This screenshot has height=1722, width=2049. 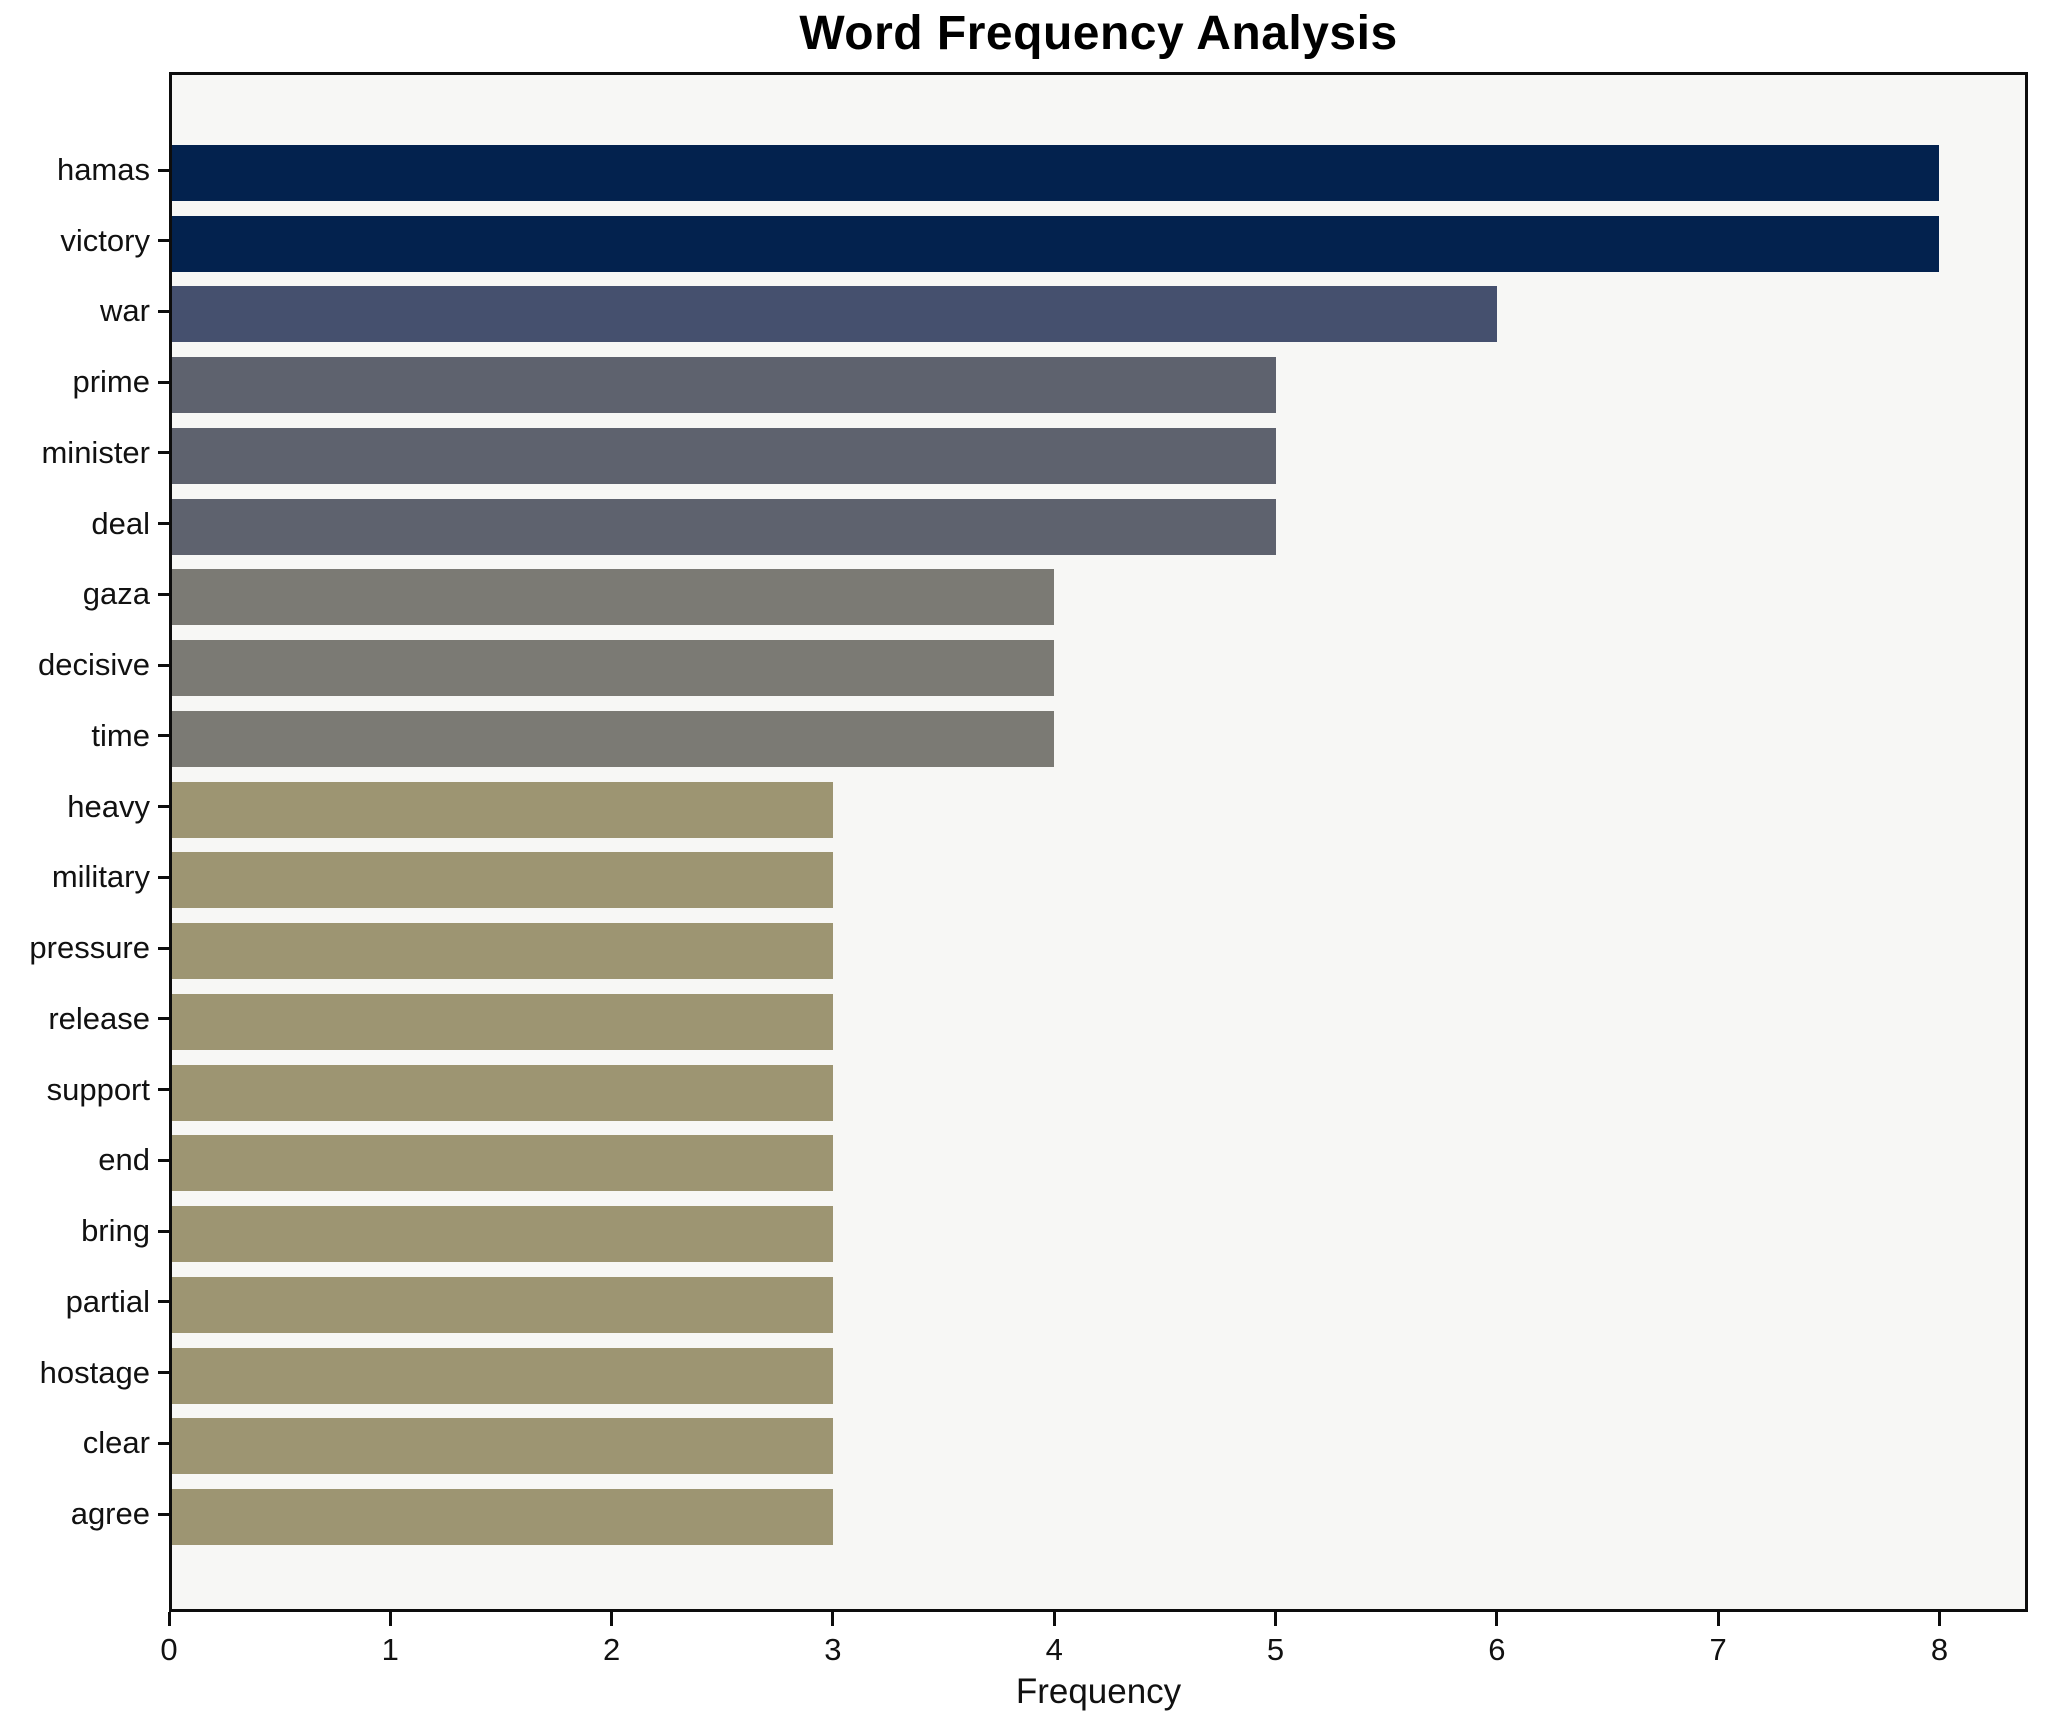 I want to click on y-tick-label: partial, so click(x=107, y=1301).